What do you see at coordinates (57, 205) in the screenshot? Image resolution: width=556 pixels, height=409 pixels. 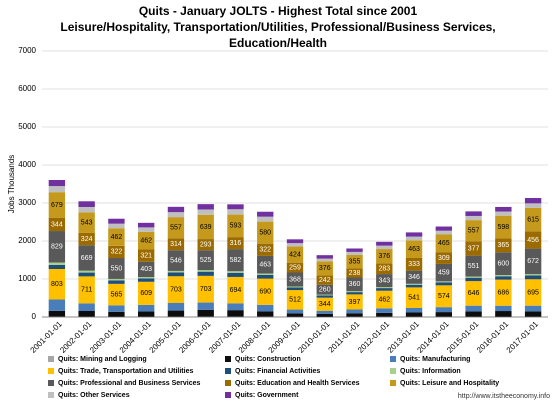 I see `data-label: 679` at bounding box center [57, 205].